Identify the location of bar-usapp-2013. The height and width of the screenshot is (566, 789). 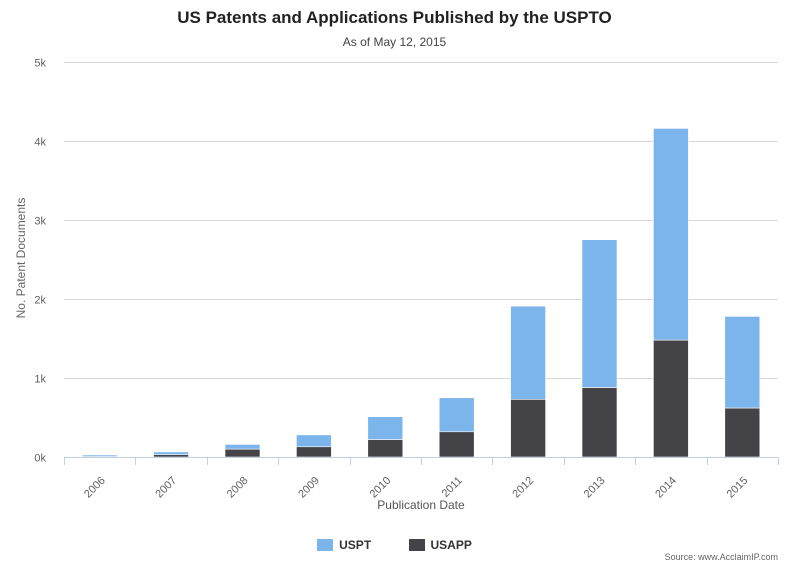
(599, 422).